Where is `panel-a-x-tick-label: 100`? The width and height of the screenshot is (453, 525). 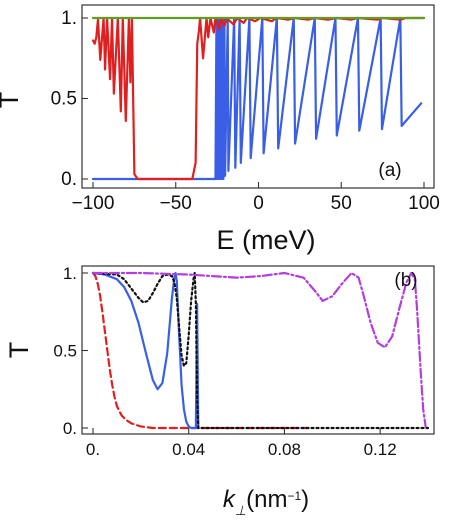
panel-a-x-tick-label: 100 is located at coordinates (424, 203).